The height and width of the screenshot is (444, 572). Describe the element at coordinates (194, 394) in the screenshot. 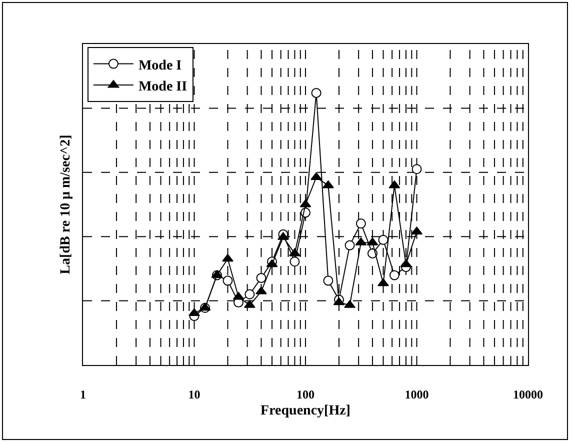

I see `x-tick-label: 10` at that location.